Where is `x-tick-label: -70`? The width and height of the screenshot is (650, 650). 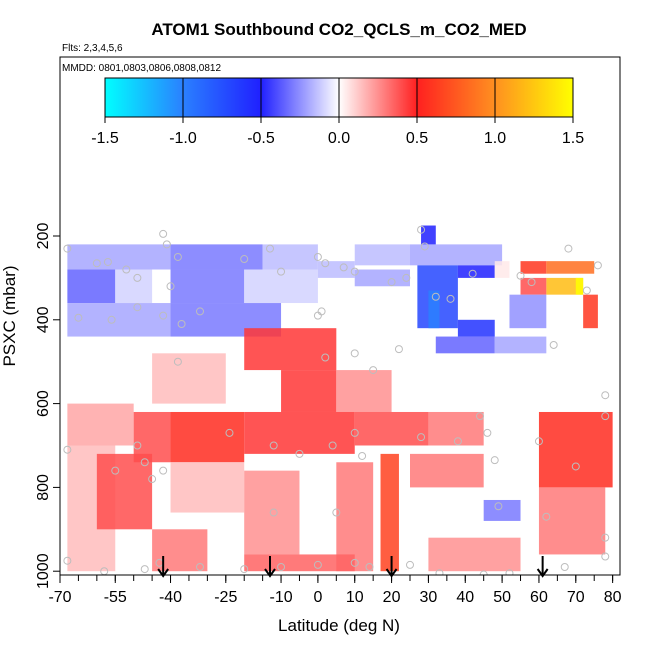 x-tick-label: -70 is located at coordinates (59, 597).